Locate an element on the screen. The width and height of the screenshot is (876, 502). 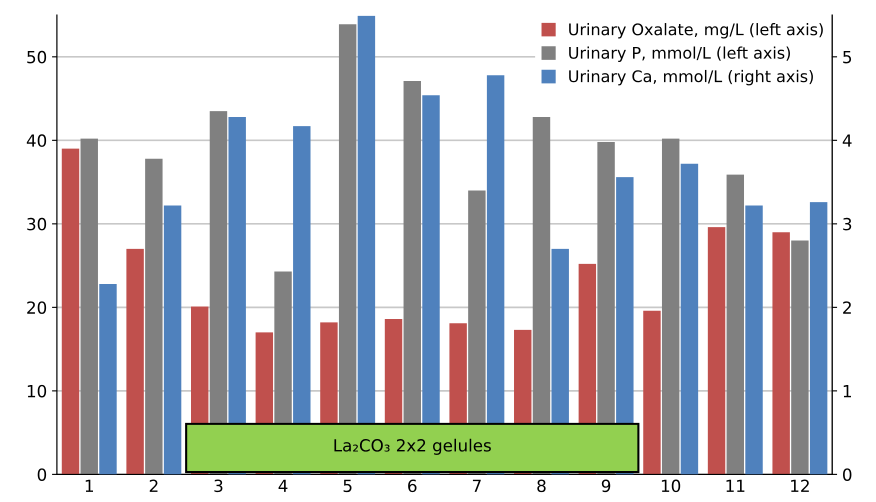
x-tick-label: 7 is located at coordinates (476, 486).